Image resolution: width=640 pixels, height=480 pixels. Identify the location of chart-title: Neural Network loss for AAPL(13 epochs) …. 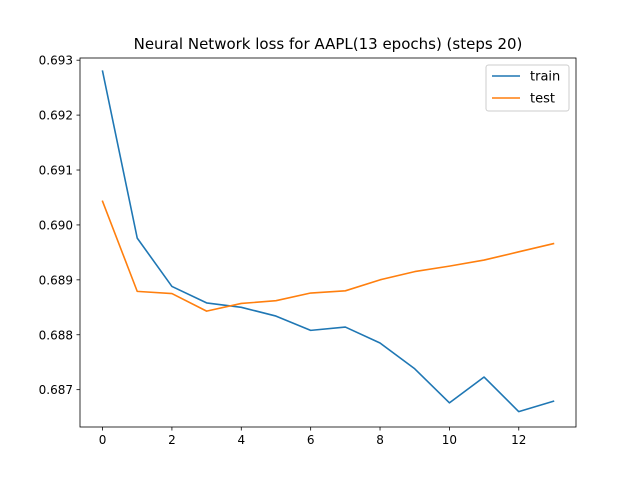
(328, 44).